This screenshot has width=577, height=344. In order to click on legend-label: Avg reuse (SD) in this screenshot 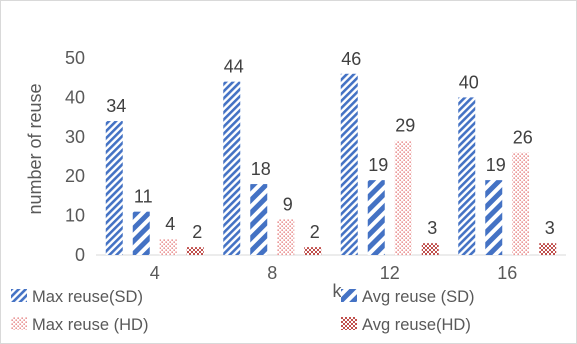, I will do `click(418, 297)`.